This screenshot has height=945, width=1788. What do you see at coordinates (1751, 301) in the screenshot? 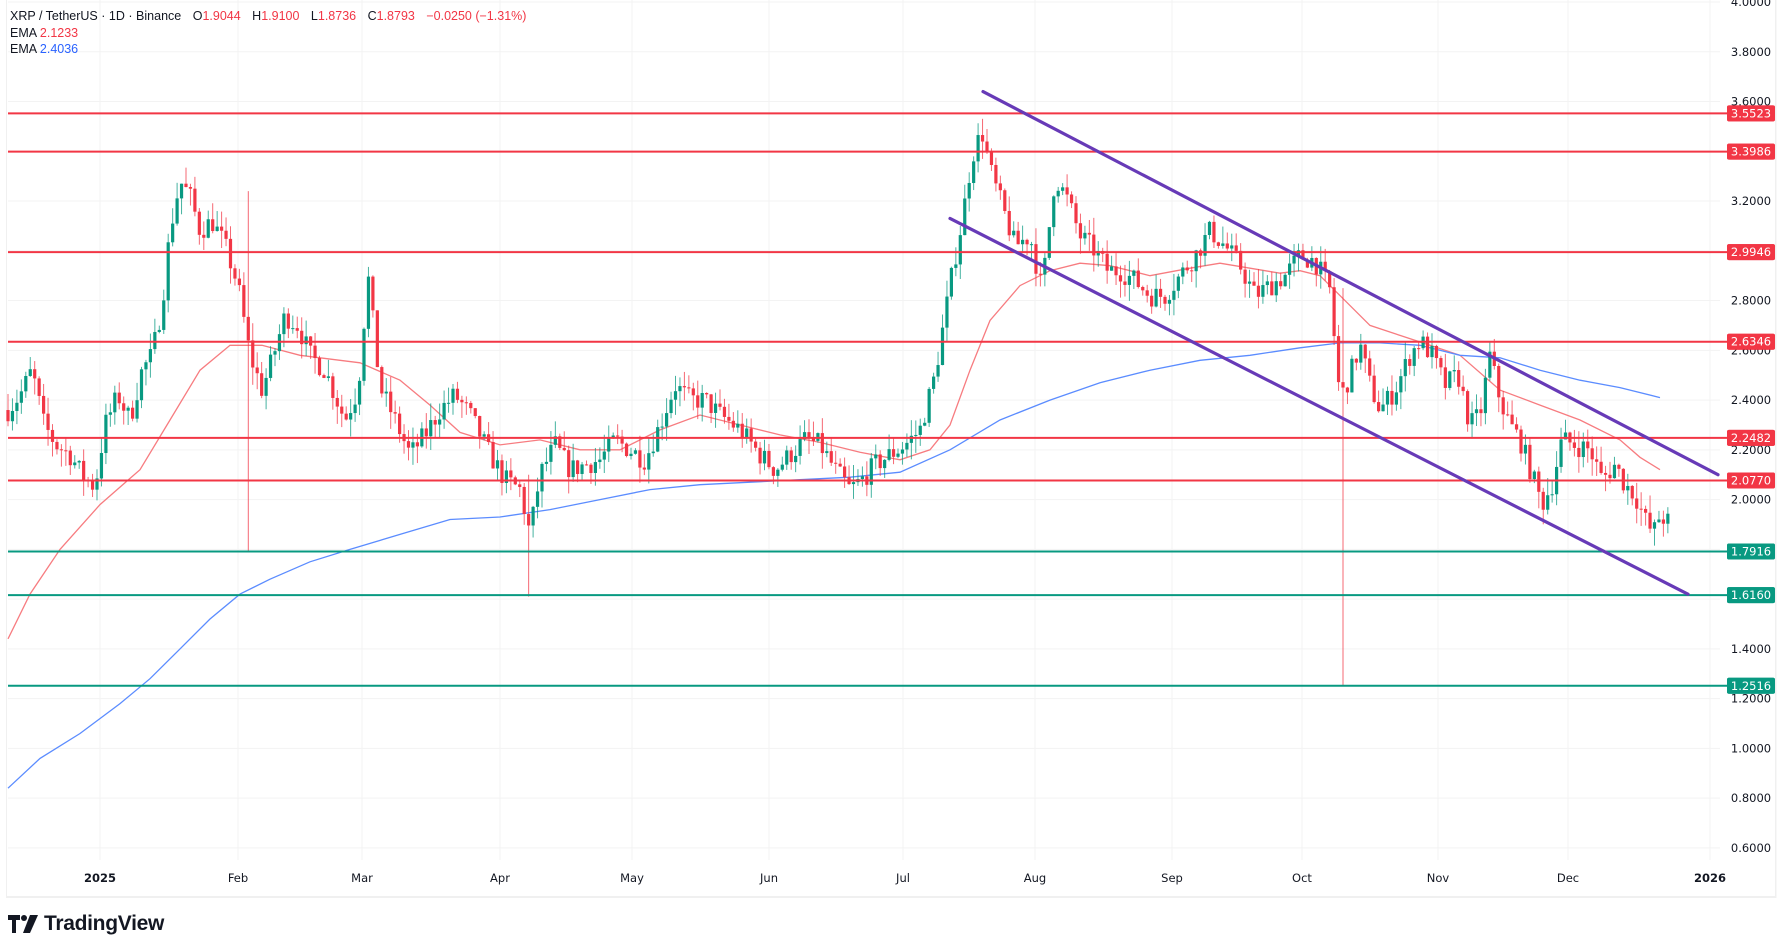
I see `price-tick: 2.8000` at bounding box center [1751, 301].